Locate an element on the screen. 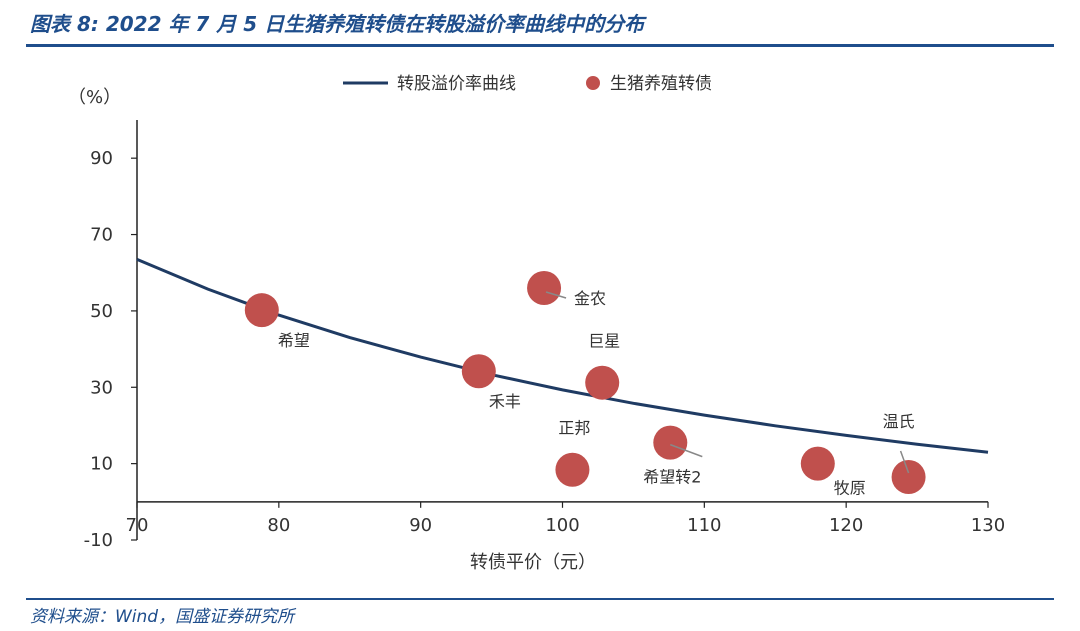 The width and height of the screenshot is (1080, 631). x-tick-label: 120 is located at coordinates (846, 525).